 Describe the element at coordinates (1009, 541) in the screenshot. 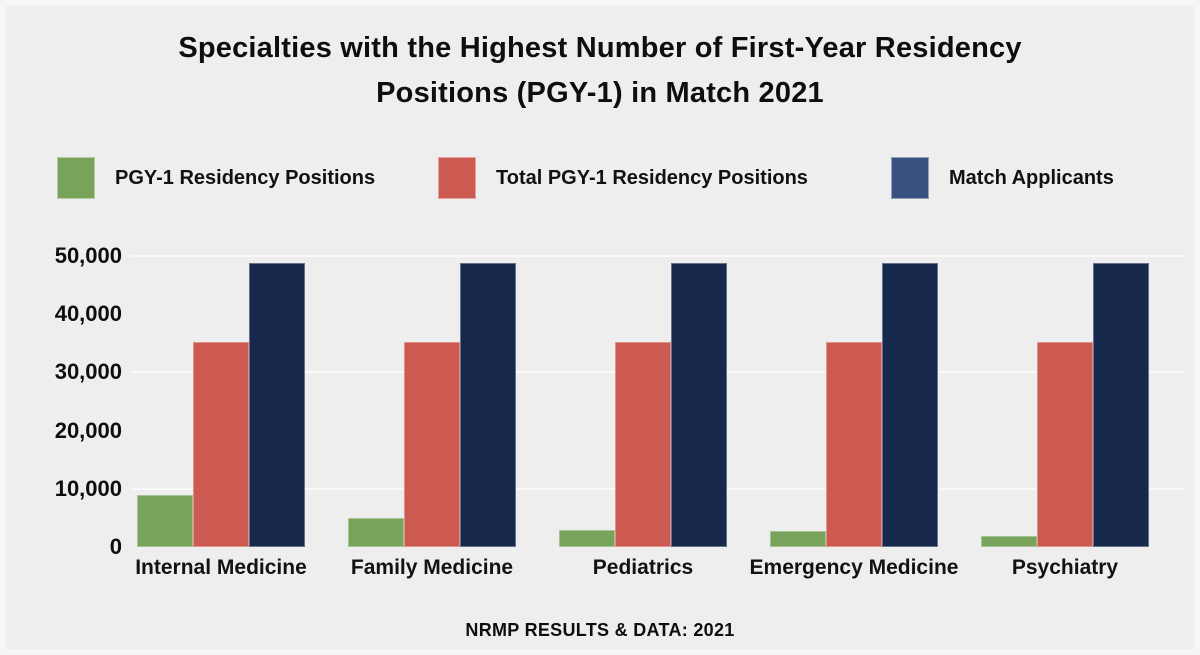

I see `bar-pgy-1-residency-positions-psychiatry` at that location.